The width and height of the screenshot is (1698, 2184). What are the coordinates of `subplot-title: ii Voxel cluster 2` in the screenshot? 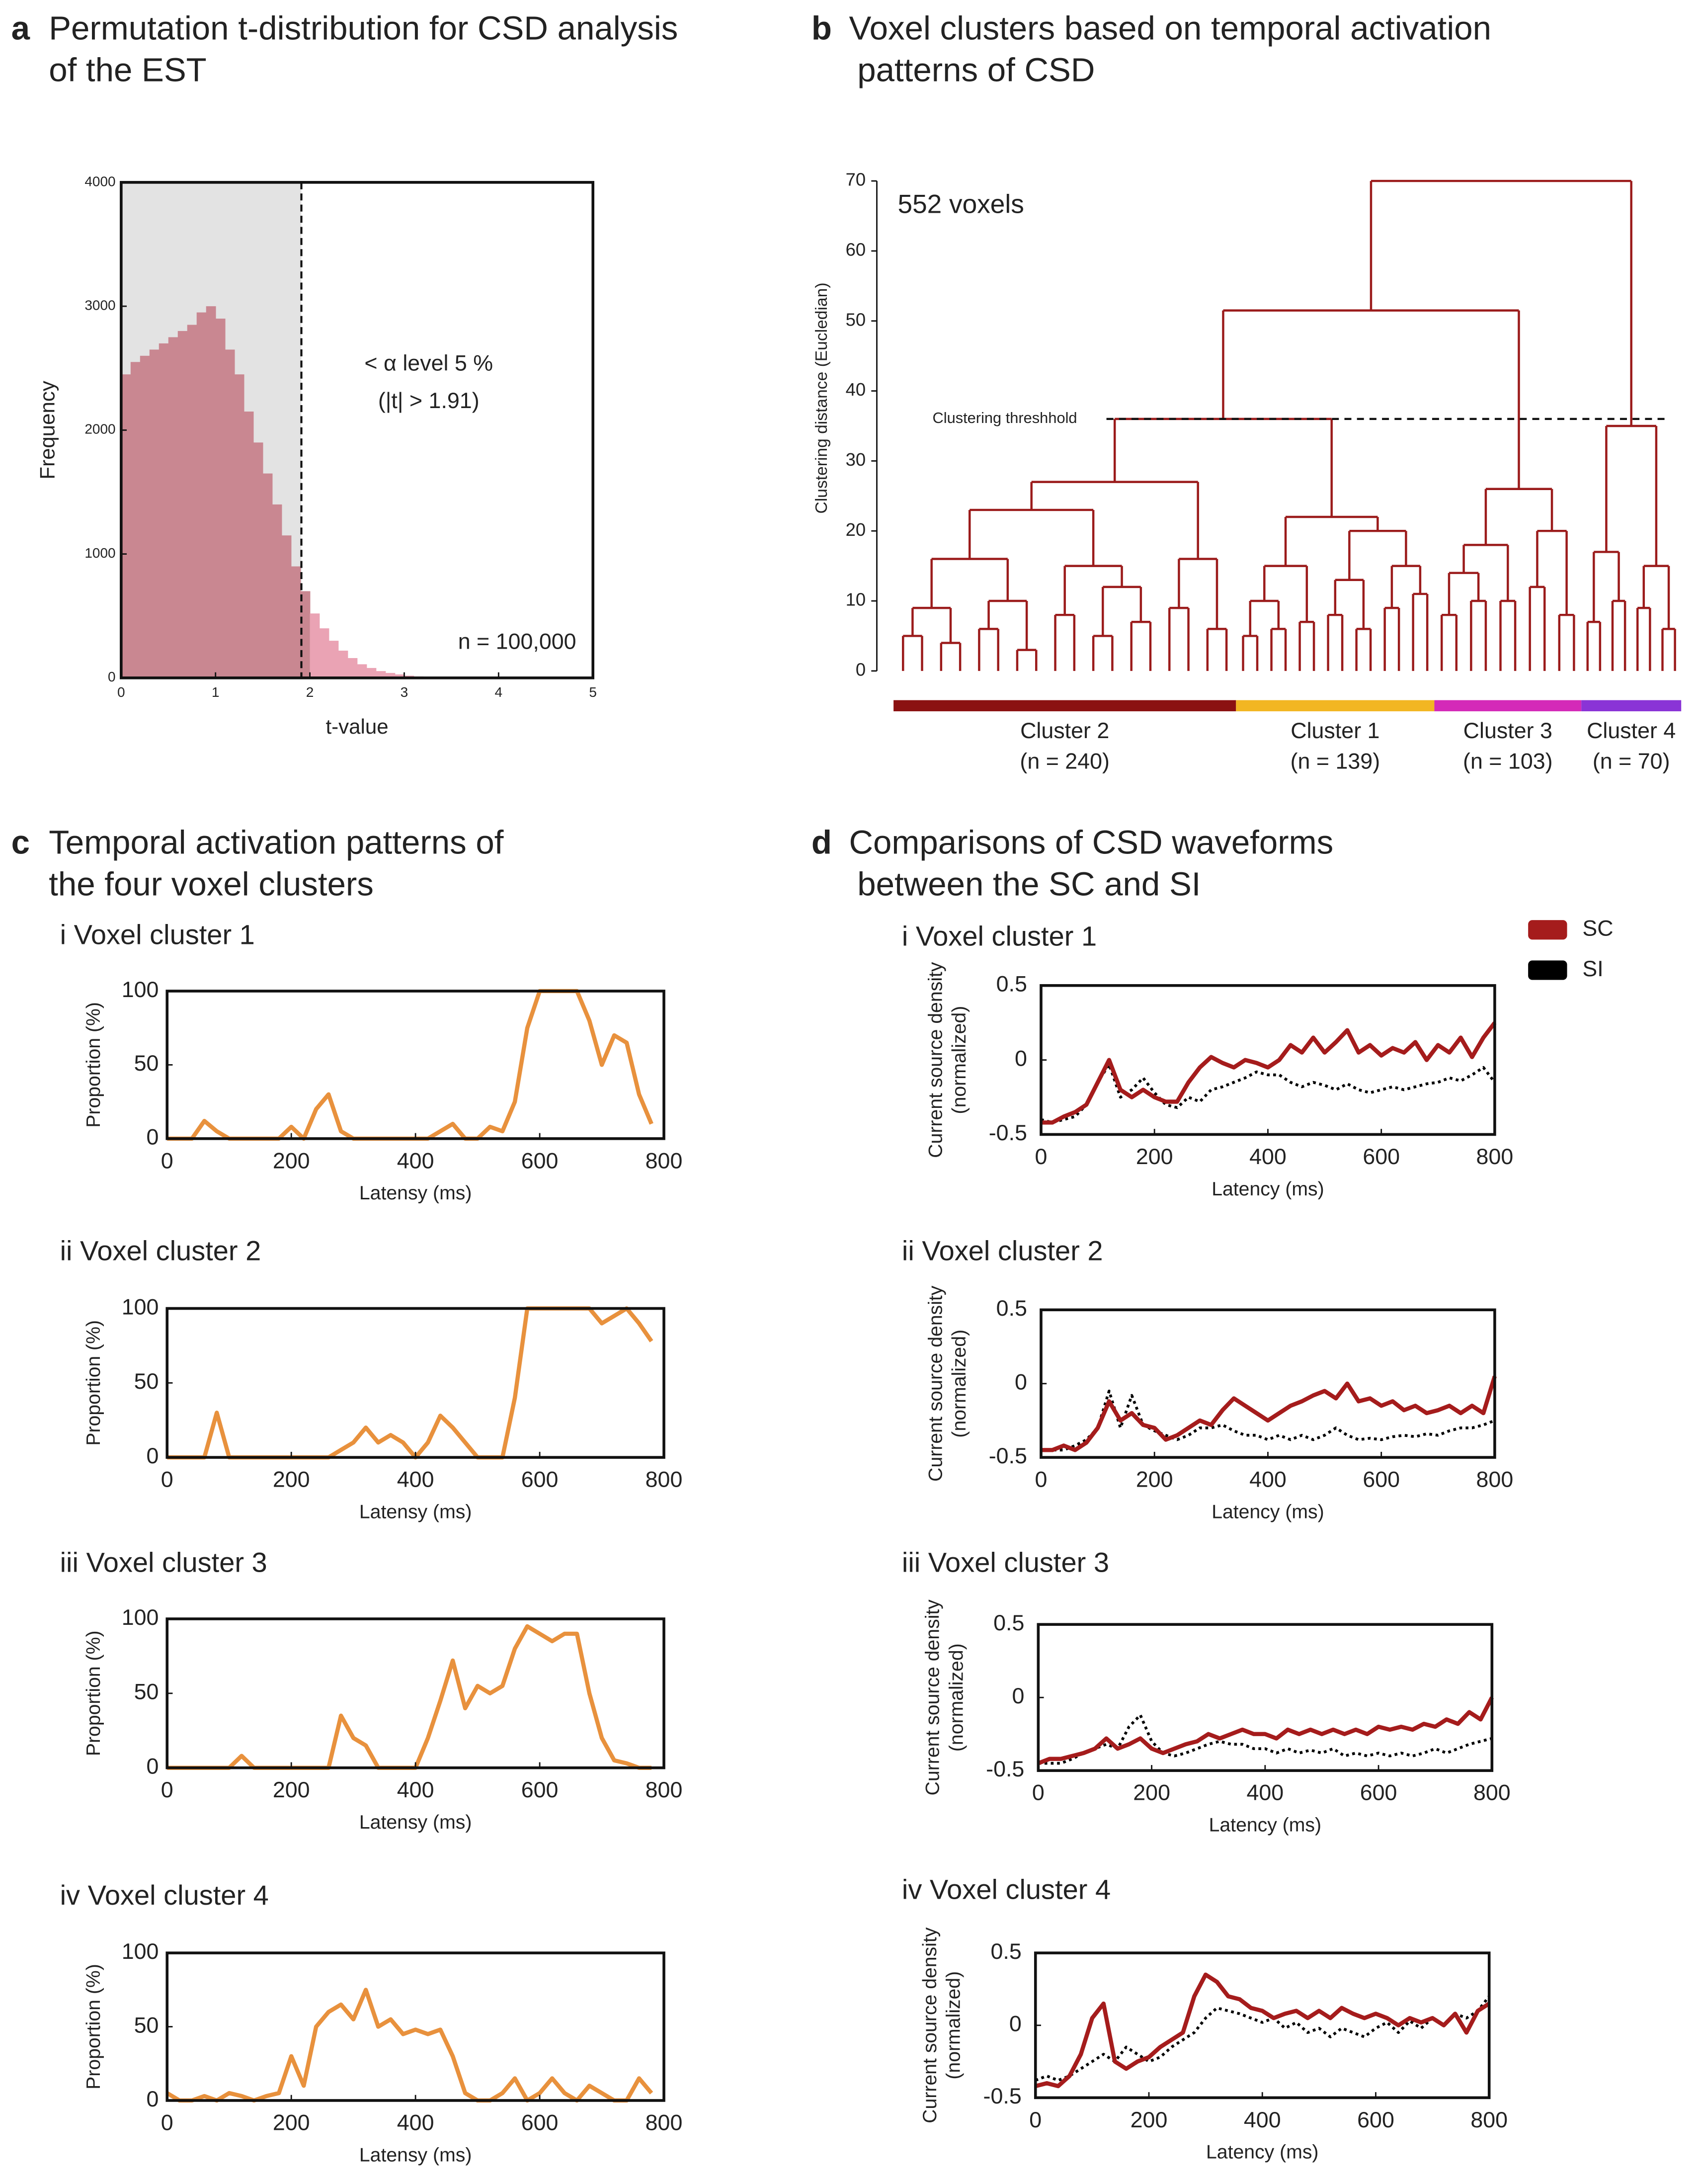 It's located at (160, 1250).